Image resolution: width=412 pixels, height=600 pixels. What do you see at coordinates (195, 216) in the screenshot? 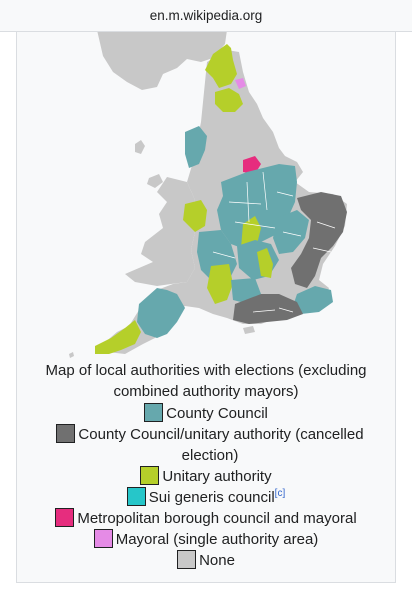
I see `region-shropshire` at bounding box center [195, 216].